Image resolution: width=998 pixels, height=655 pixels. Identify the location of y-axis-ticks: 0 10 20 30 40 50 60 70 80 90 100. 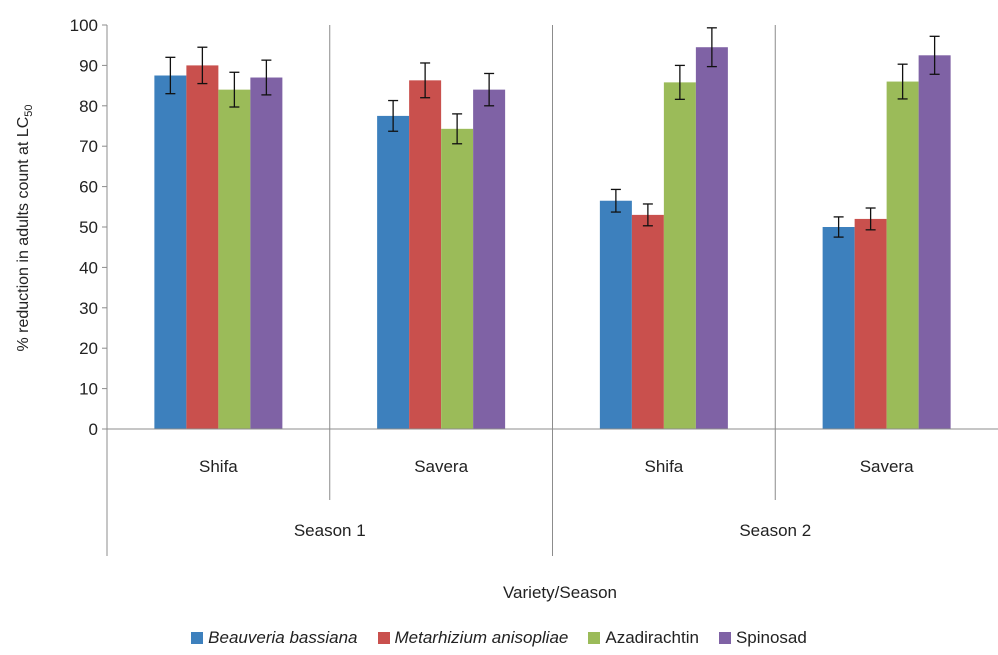
(88, 227).